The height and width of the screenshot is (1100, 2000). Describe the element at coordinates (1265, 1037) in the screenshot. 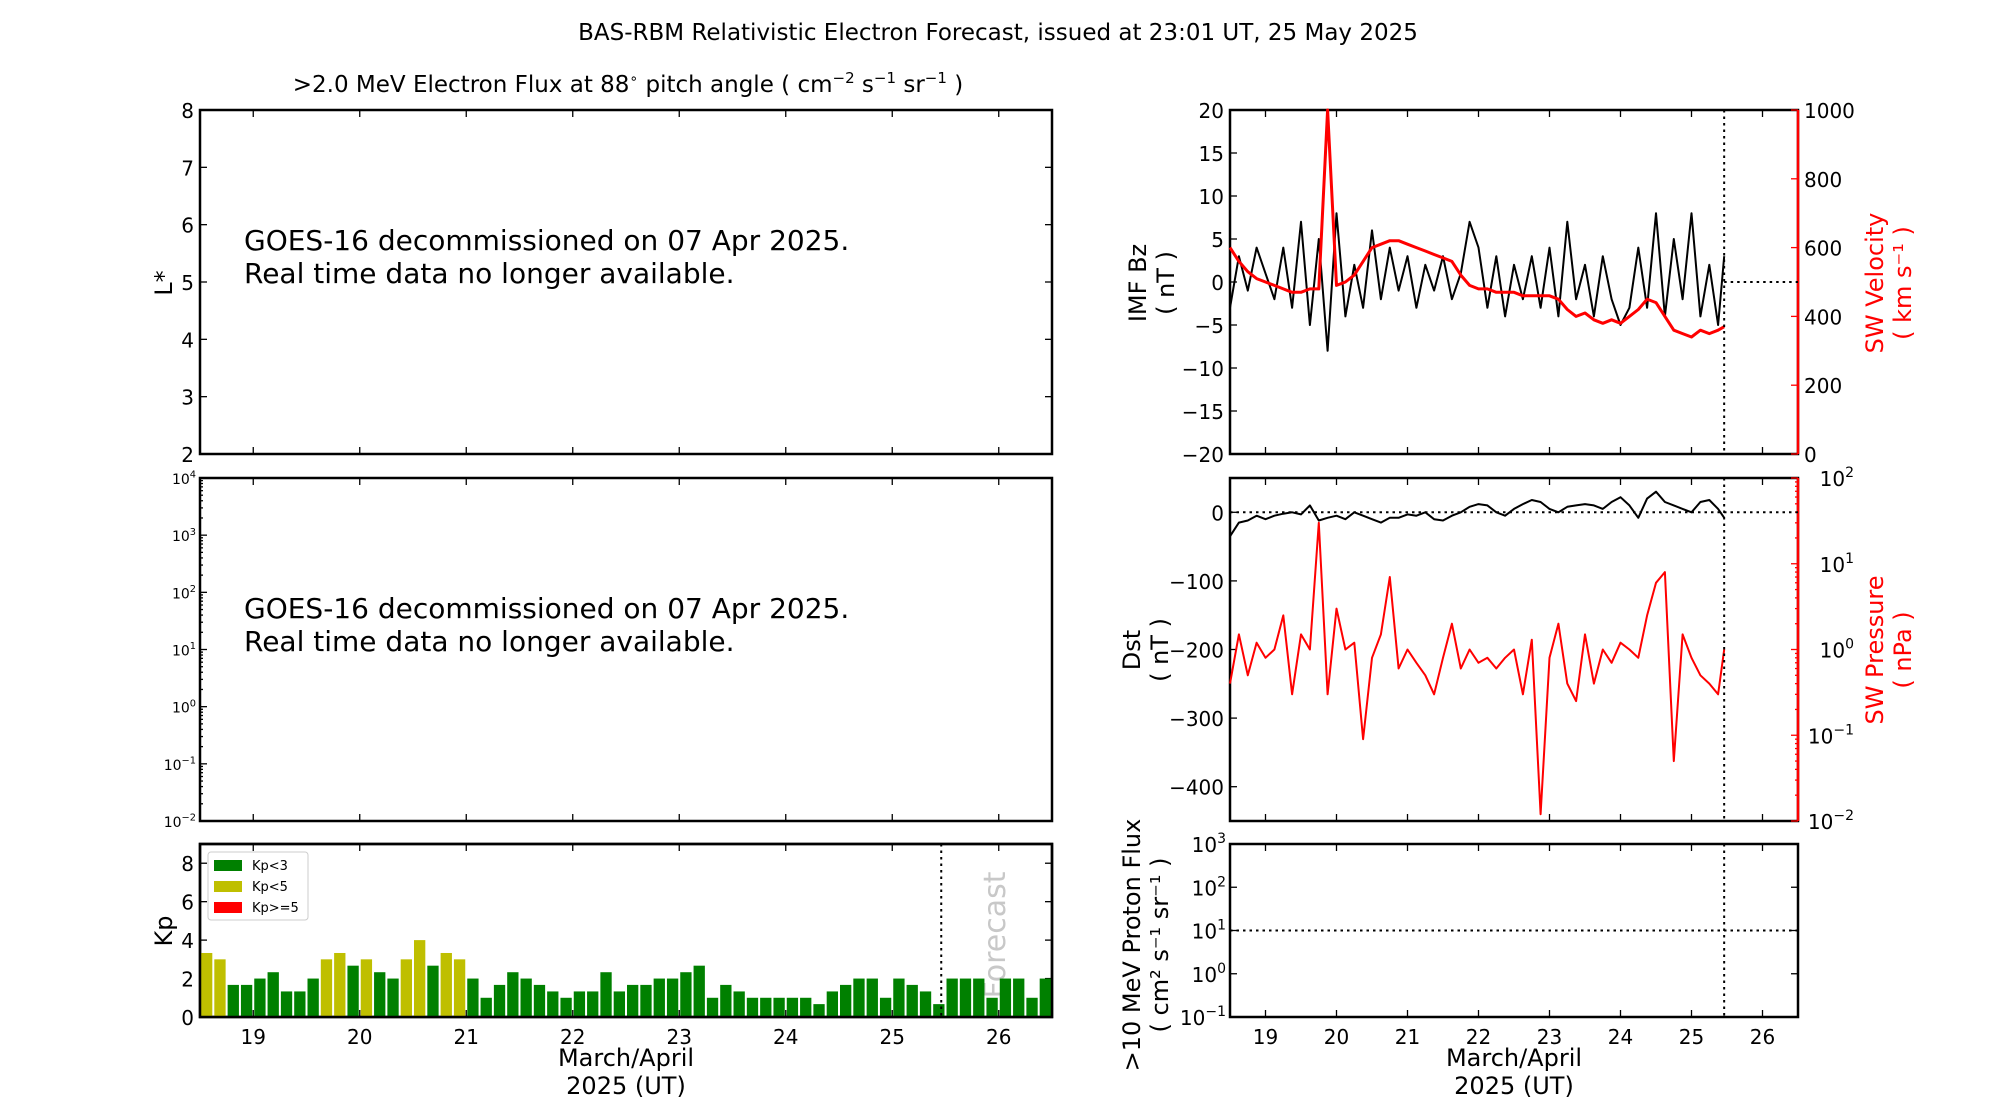

I see `proton-xtick-label: 19` at that location.